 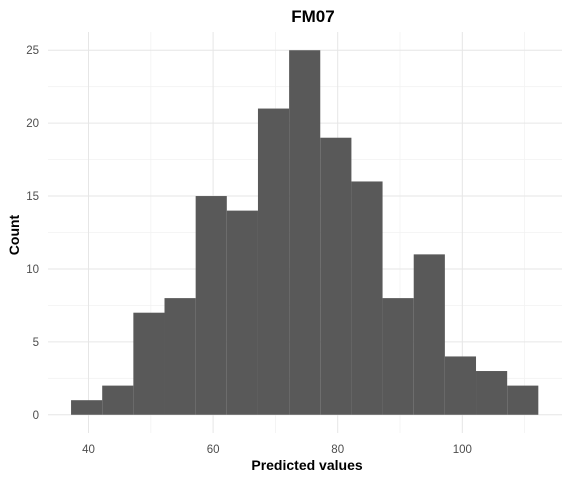 What do you see at coordinates (32, 233) in the screenshot?
I see `y-axis-ticks: 0 5 10 15 20 25` at bounding box center [32, 233].